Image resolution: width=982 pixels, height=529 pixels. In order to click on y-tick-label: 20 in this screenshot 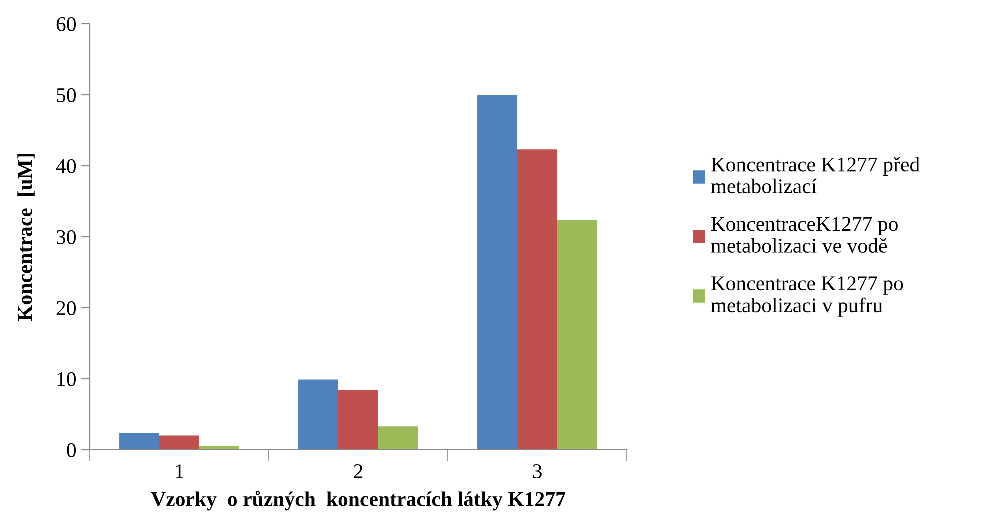, I will do `click(66, 308)`.